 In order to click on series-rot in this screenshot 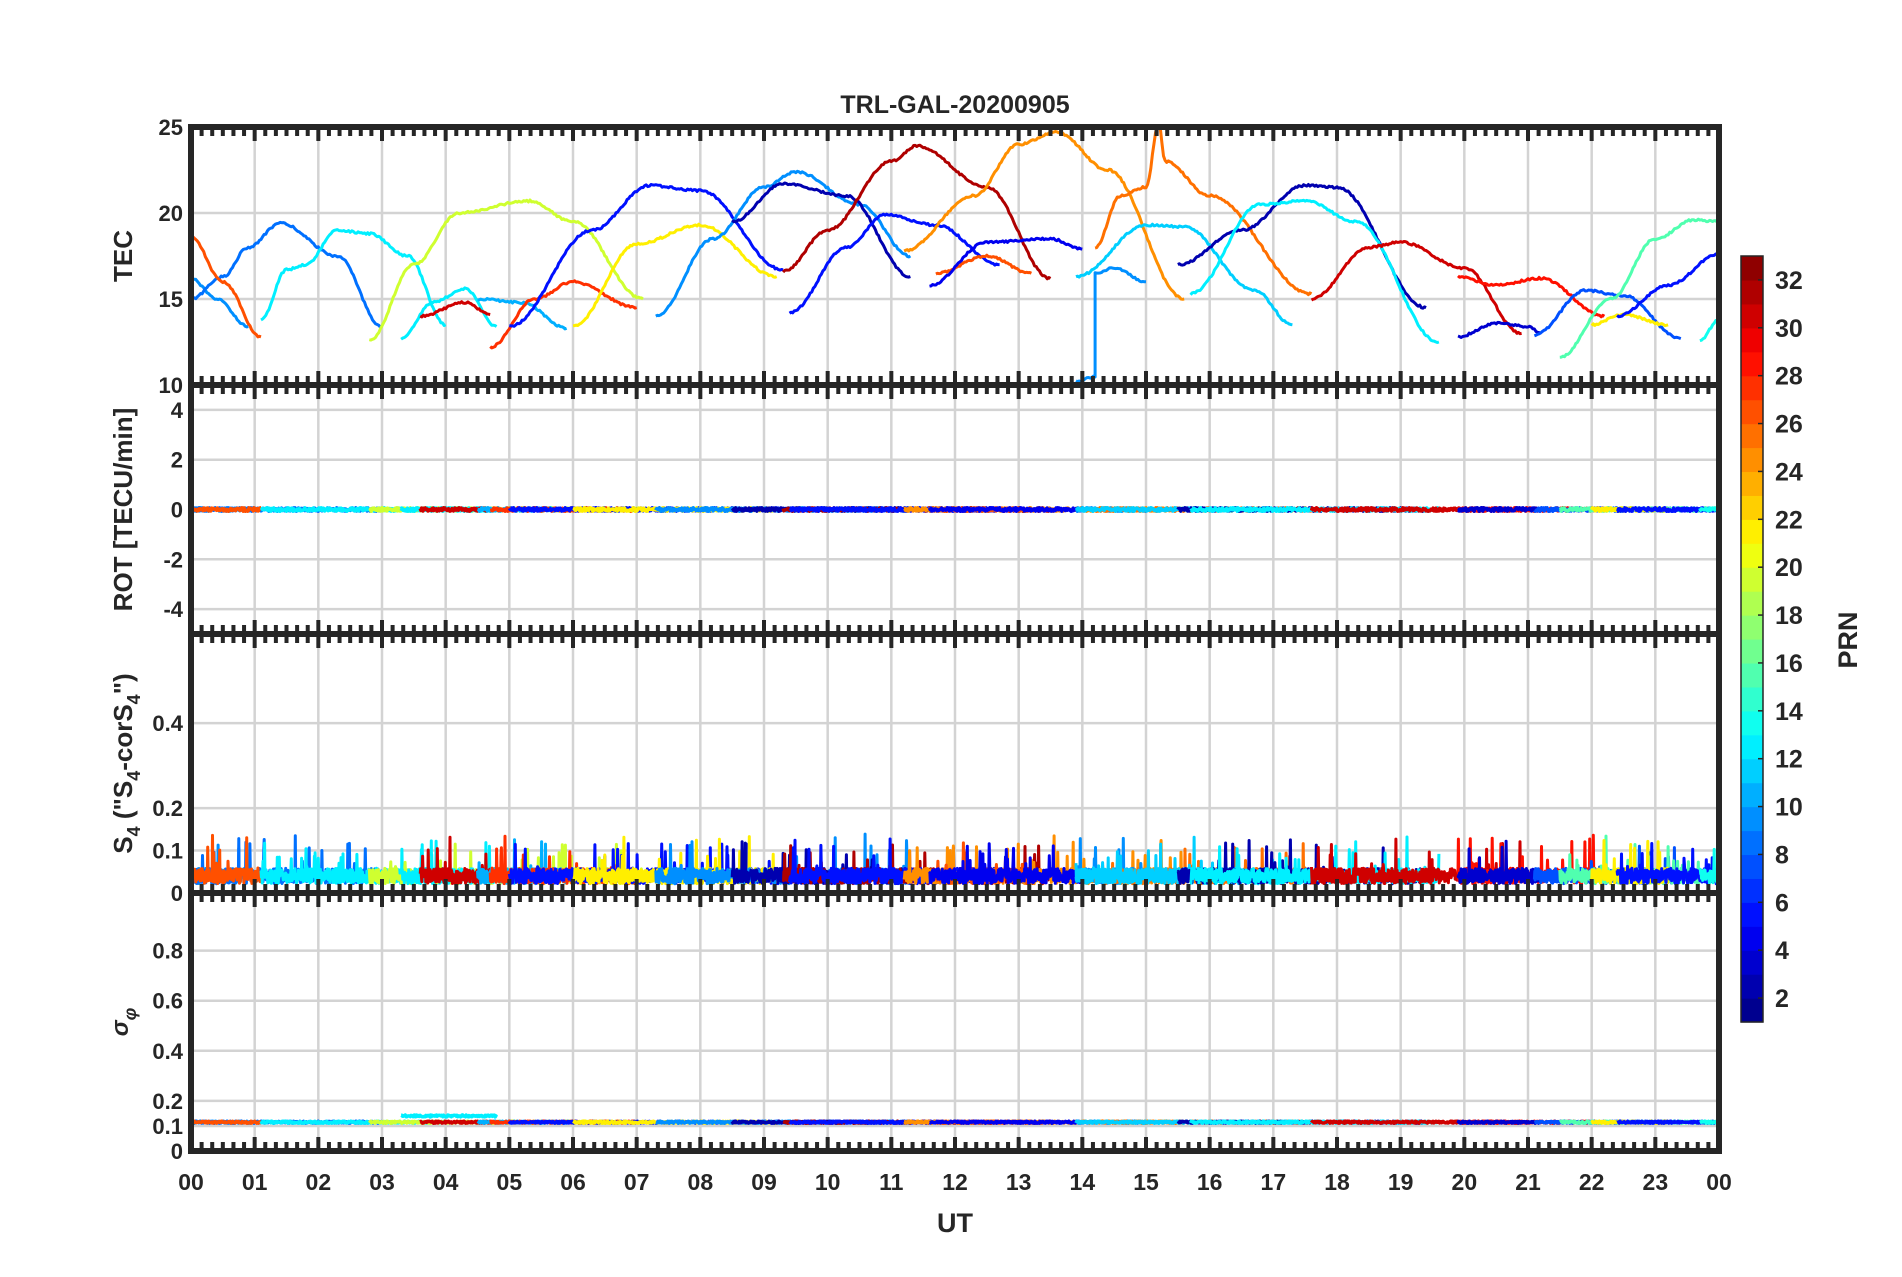, I will do `click(955, 509)`.